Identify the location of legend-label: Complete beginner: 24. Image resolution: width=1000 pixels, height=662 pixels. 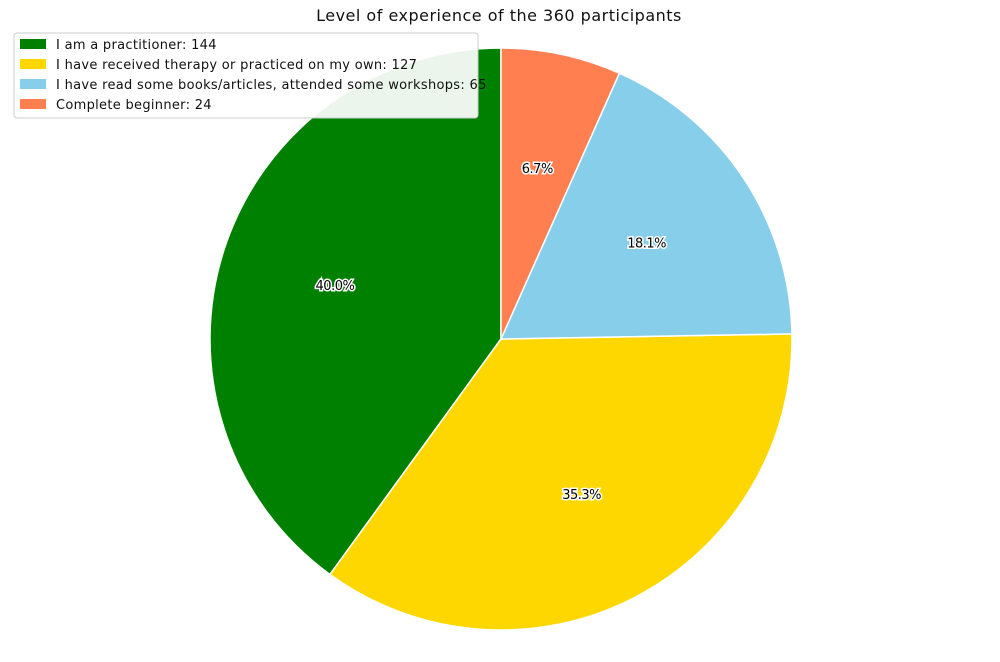
(134, 105).